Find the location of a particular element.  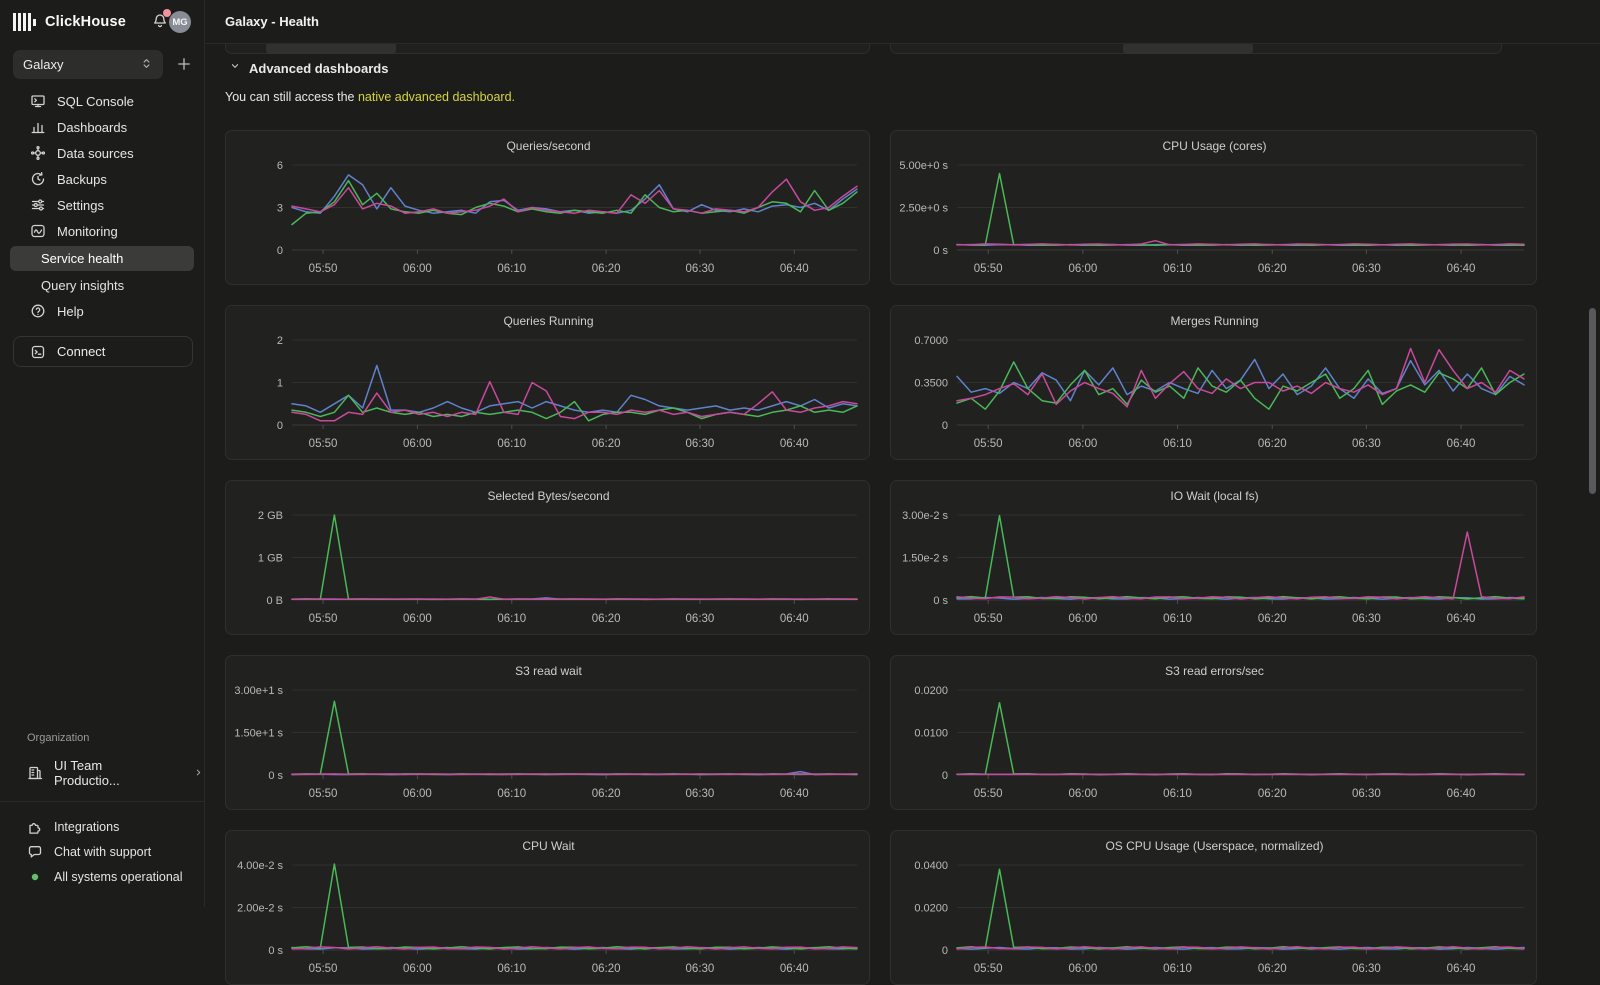

native-advanced-dashboard-link: native advanced dashboard. is located at coordinates (436, 97).